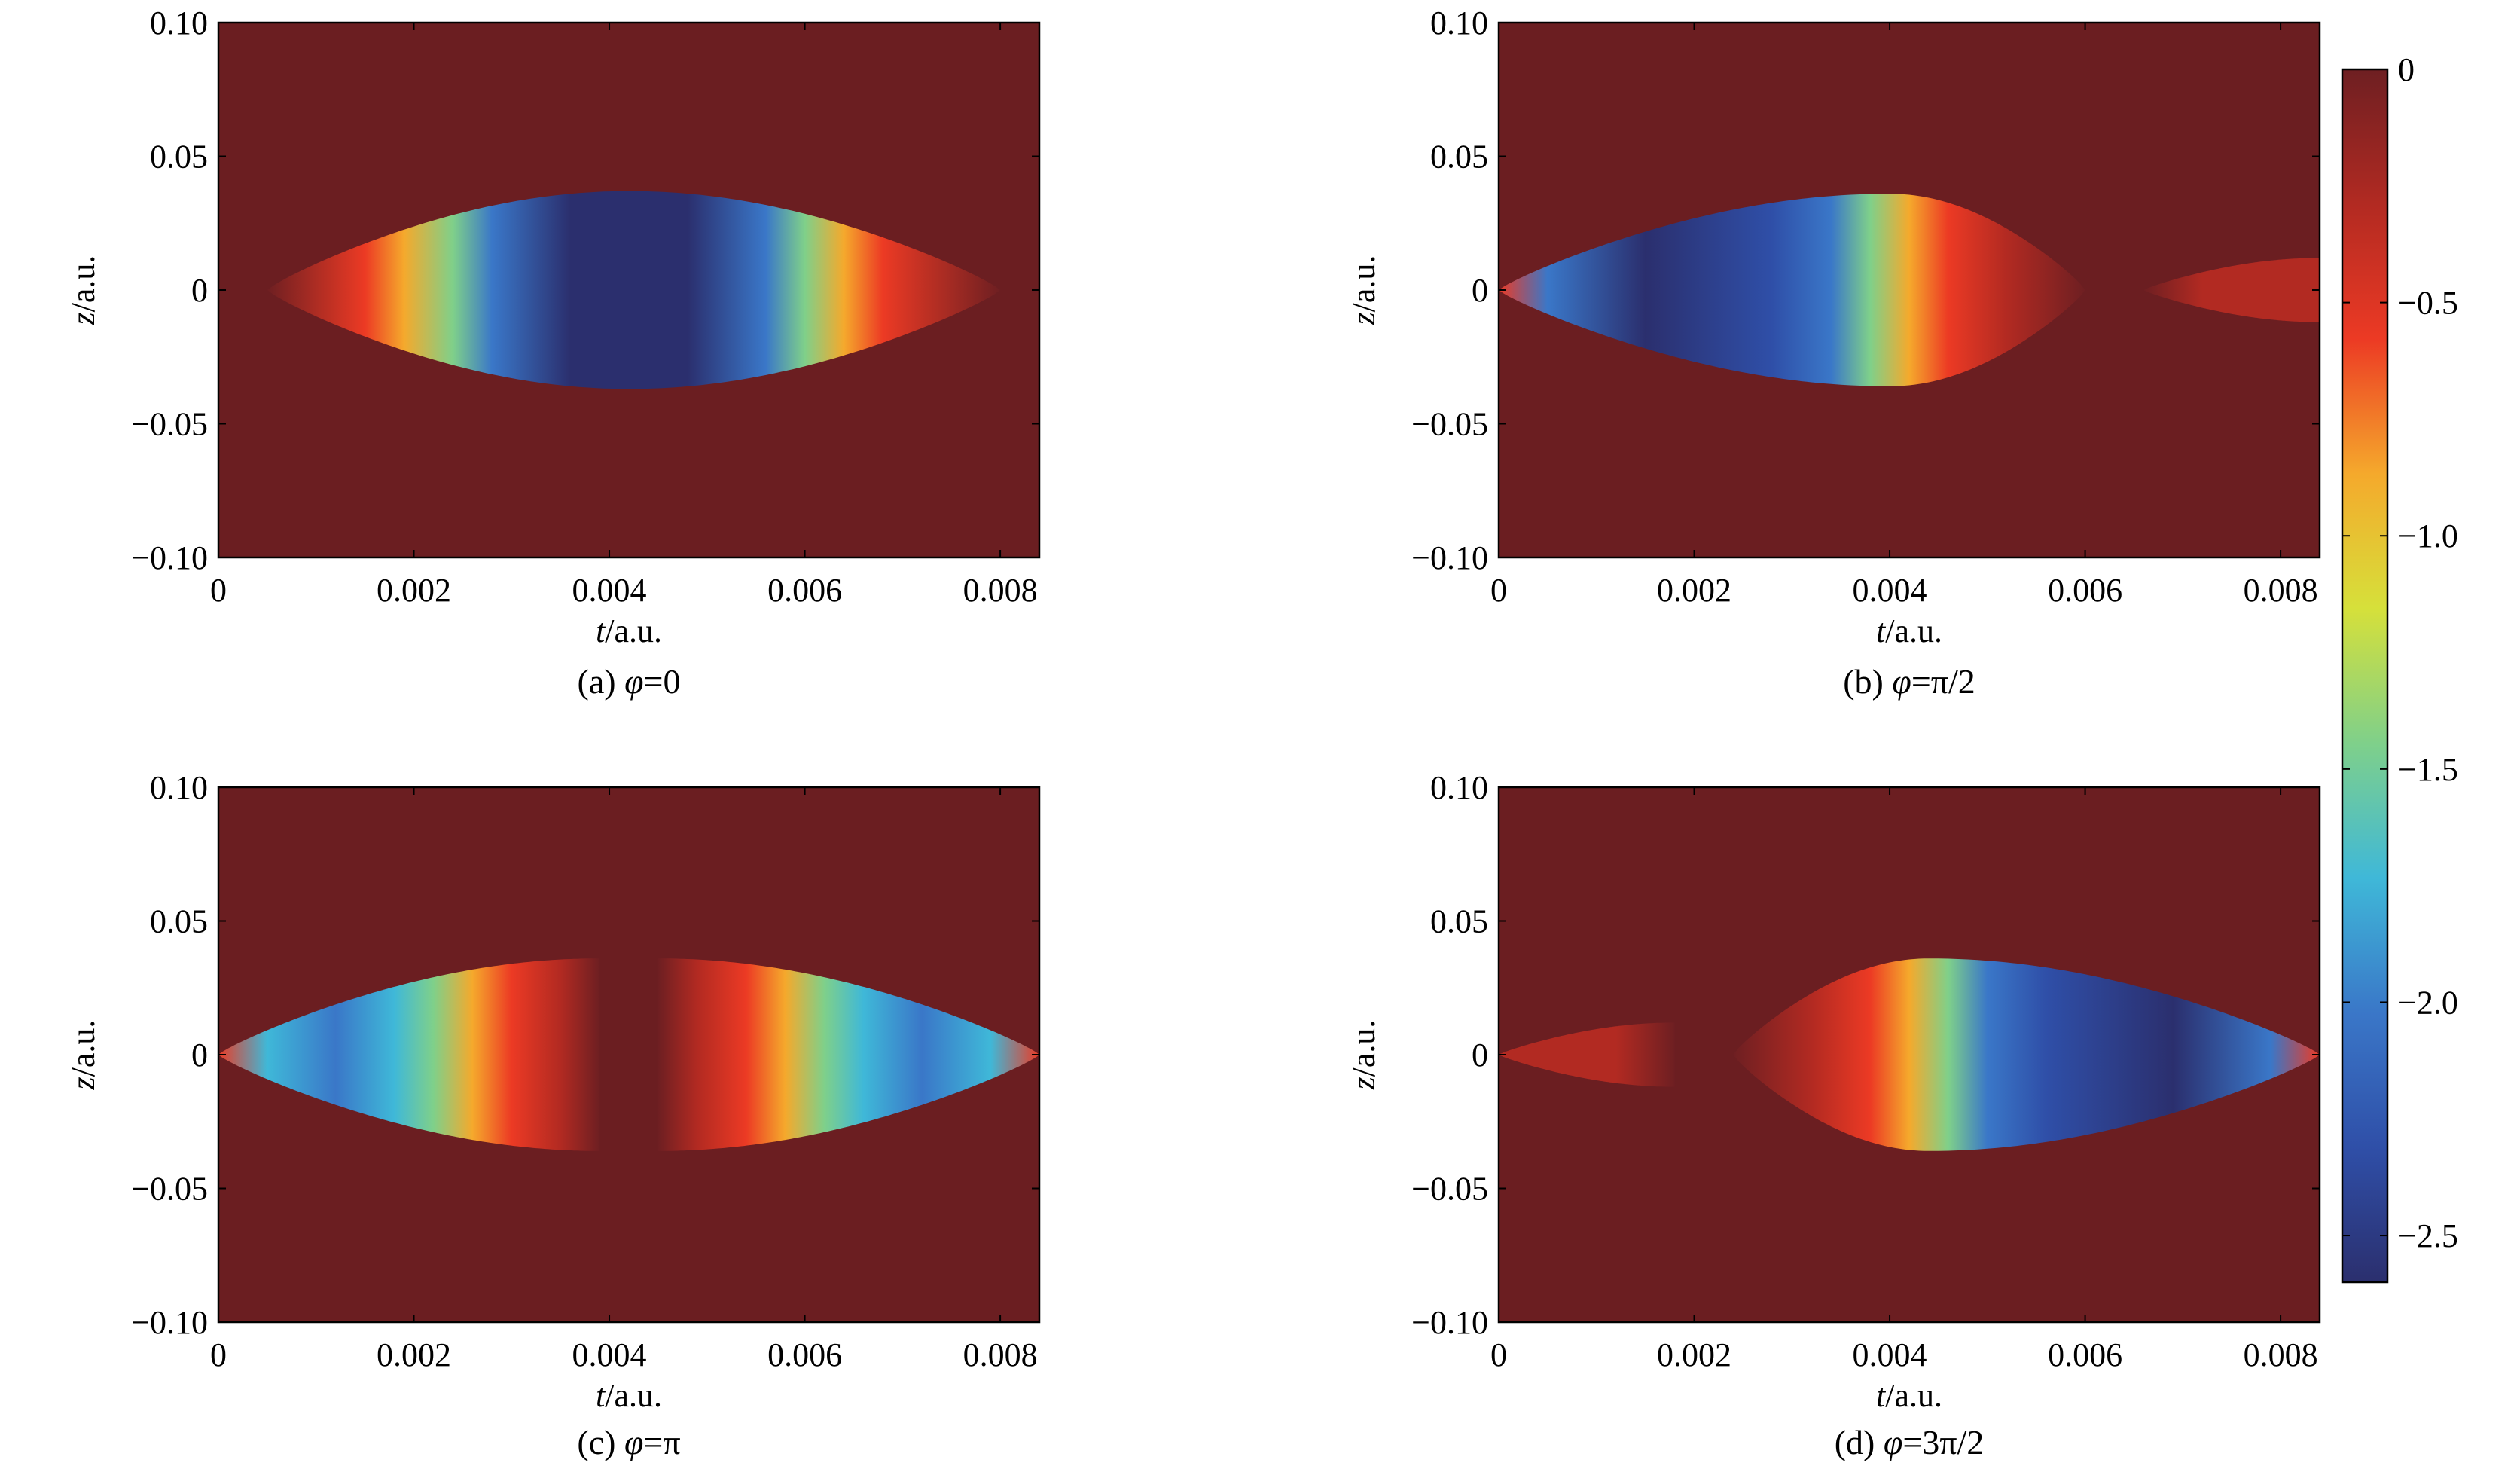  I want to click on colorbar-tick-label: −0.5, so click(2428, 303).